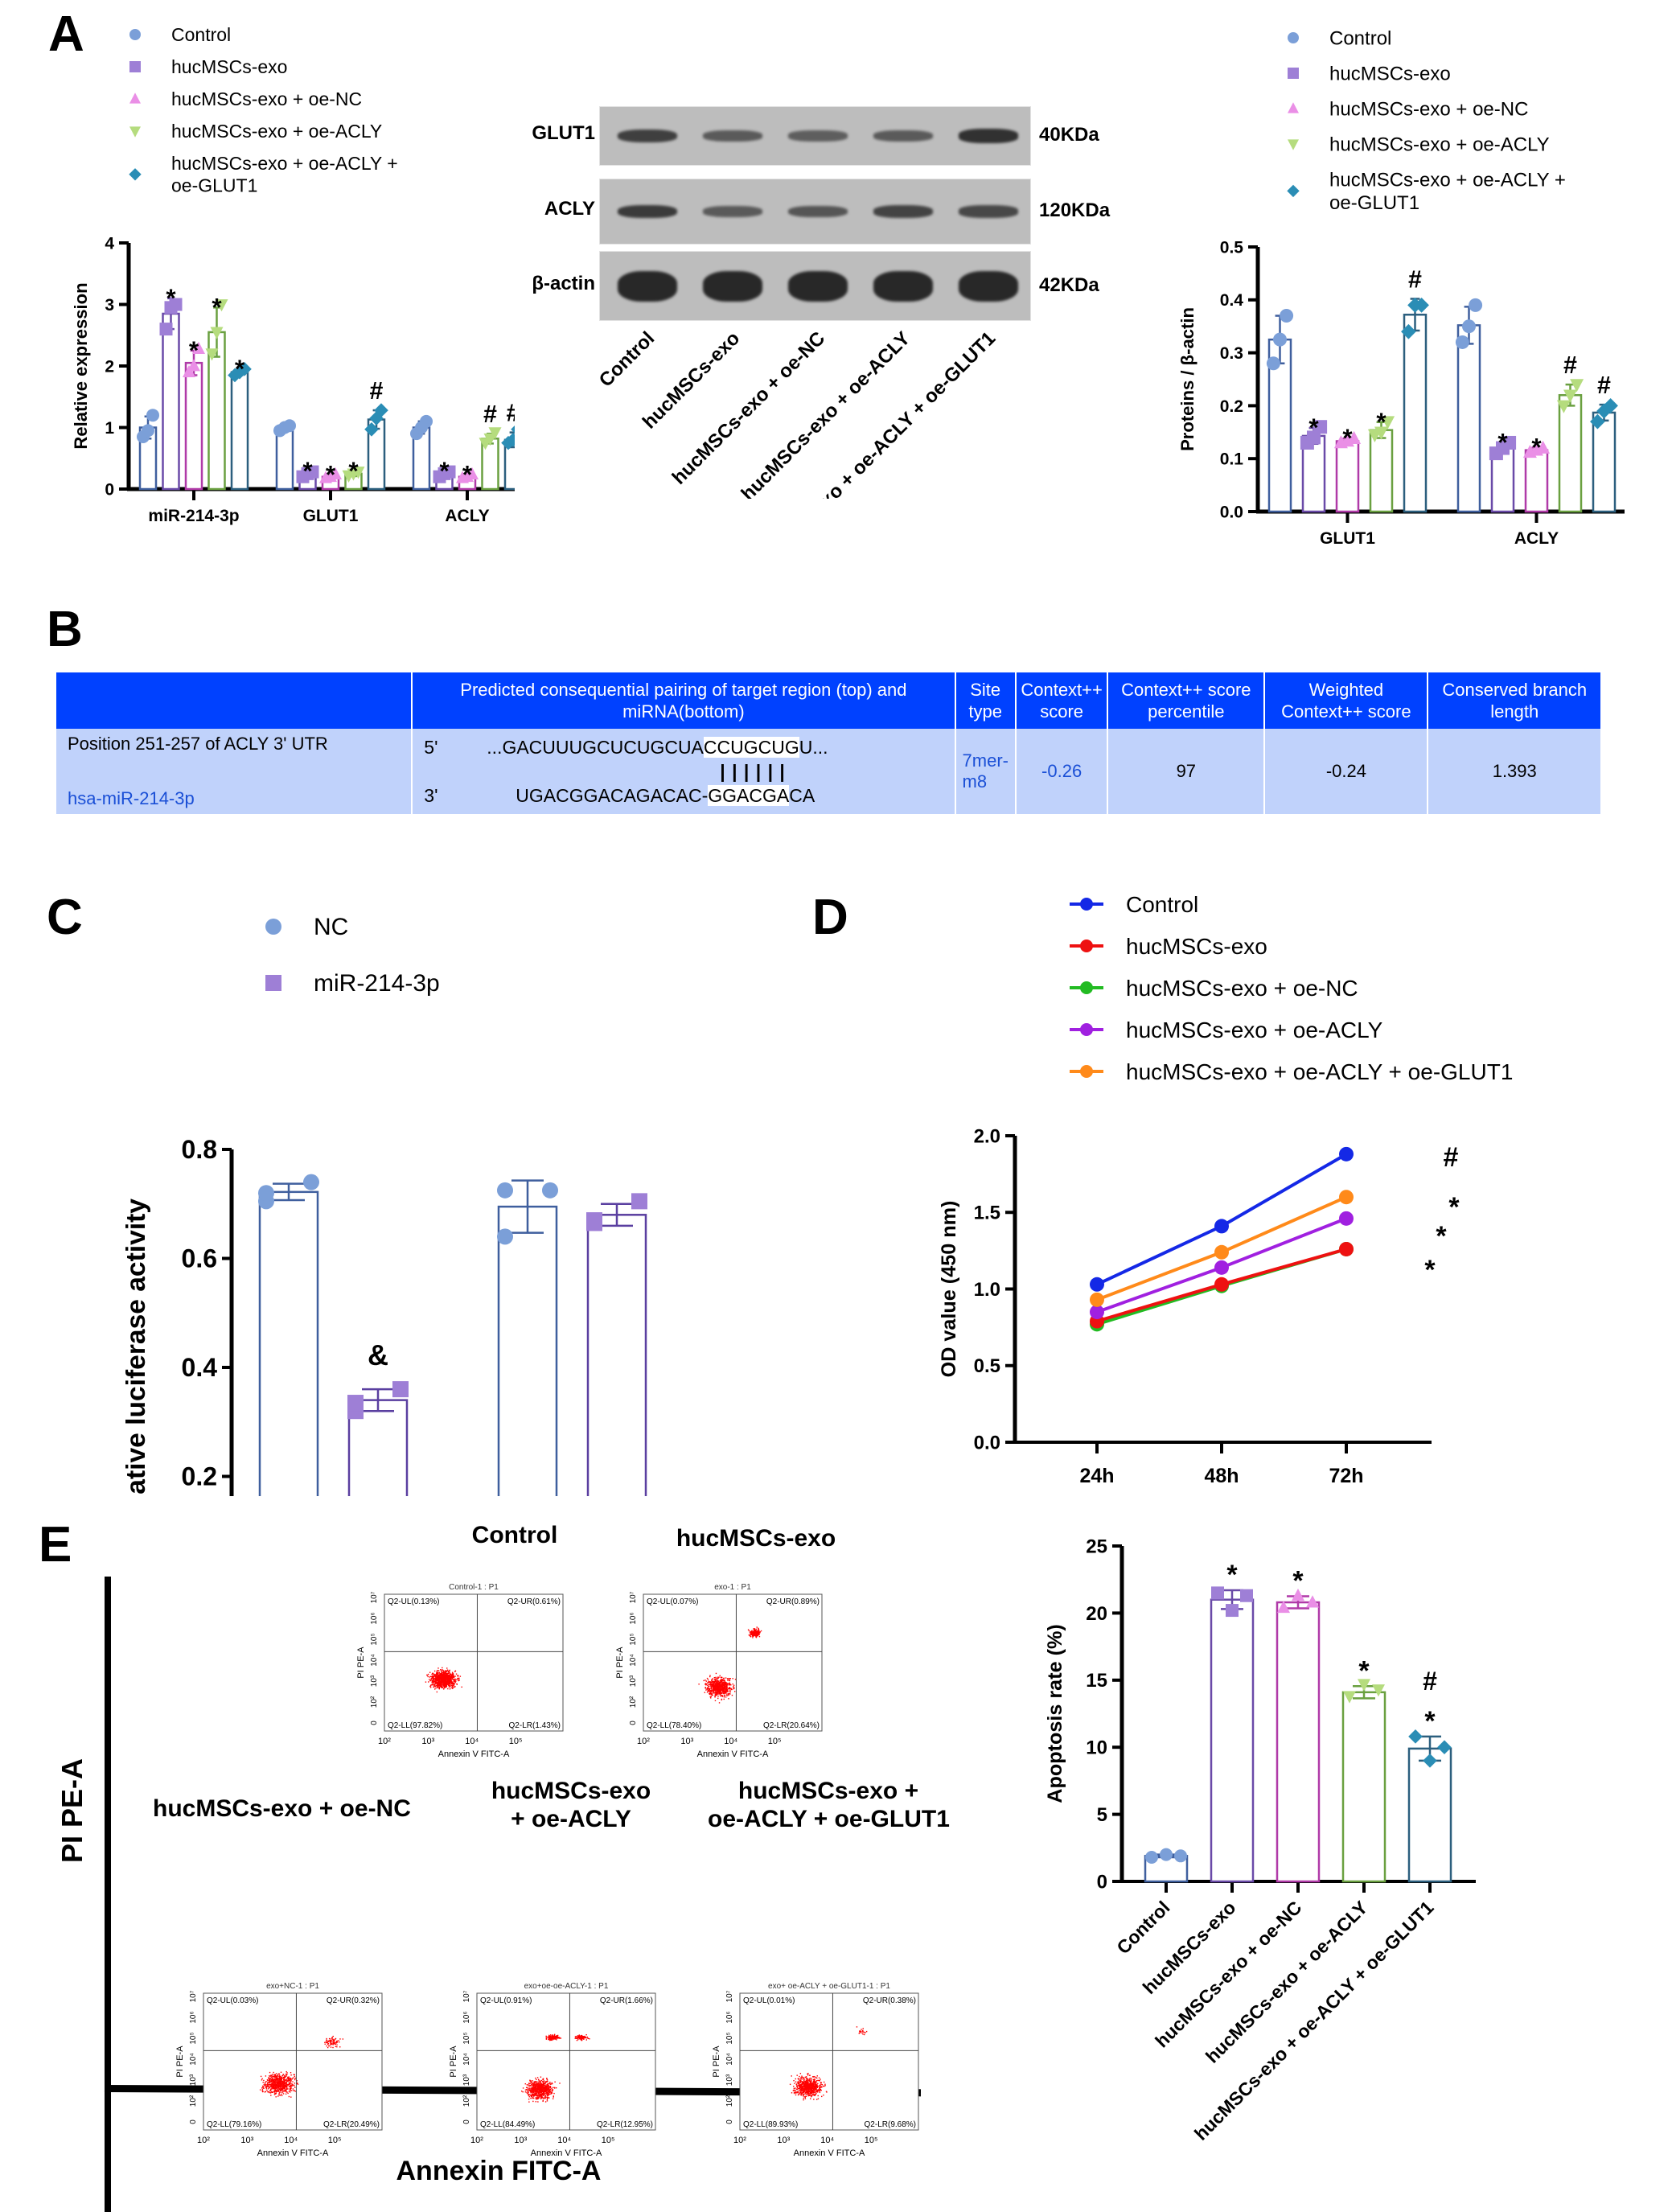  Describe the element at coordinates (633, 1660) in the screenshot. I see `flow-y-tick: 10⁴` at that location.